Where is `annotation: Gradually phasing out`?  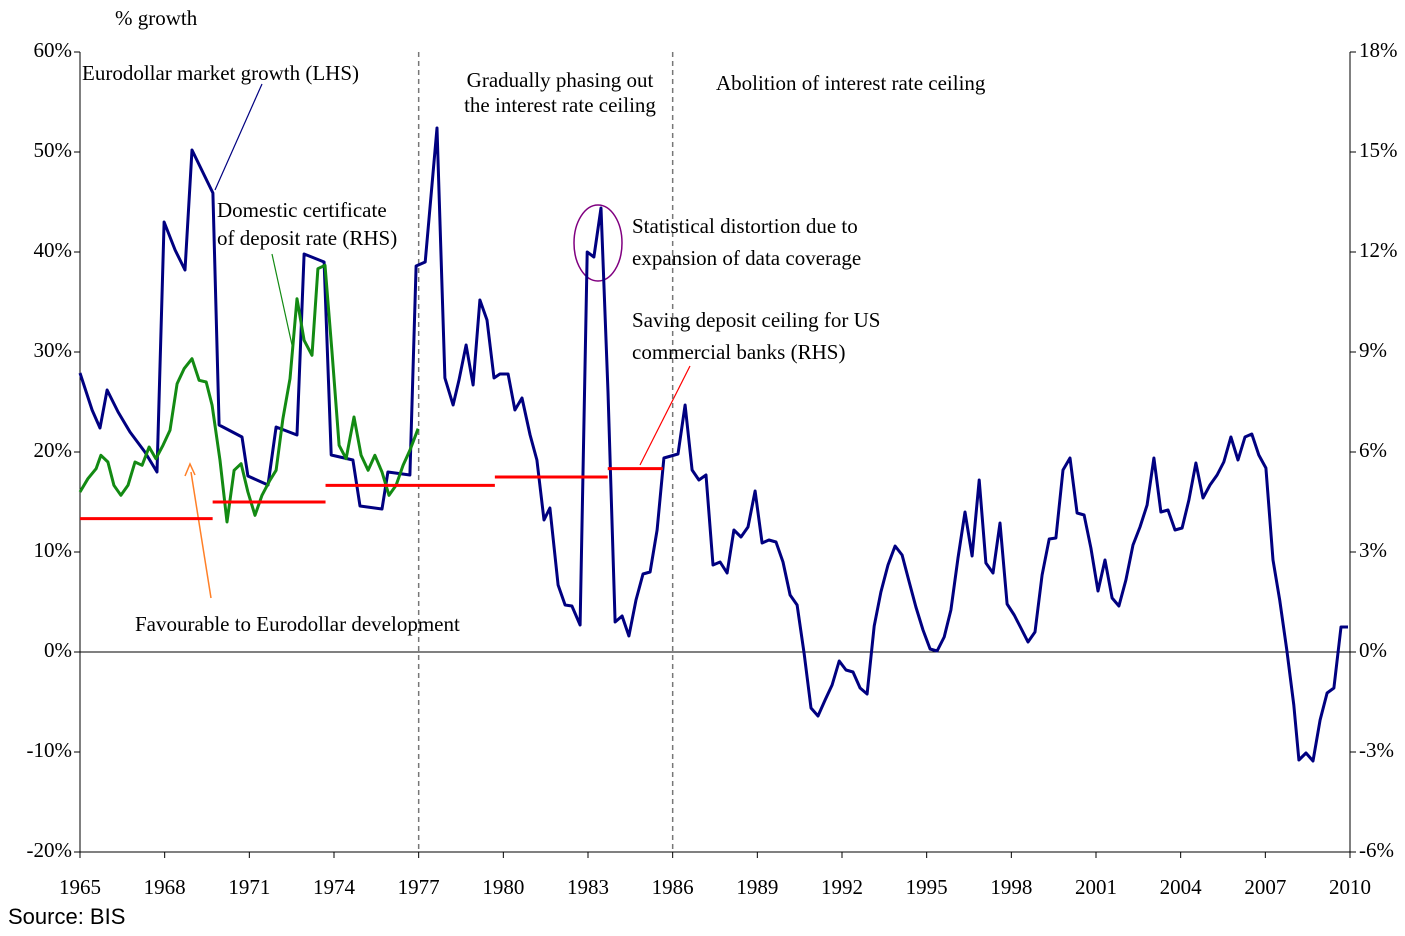 annotation: Gradually phasing out is located at coordinates (560, 80).